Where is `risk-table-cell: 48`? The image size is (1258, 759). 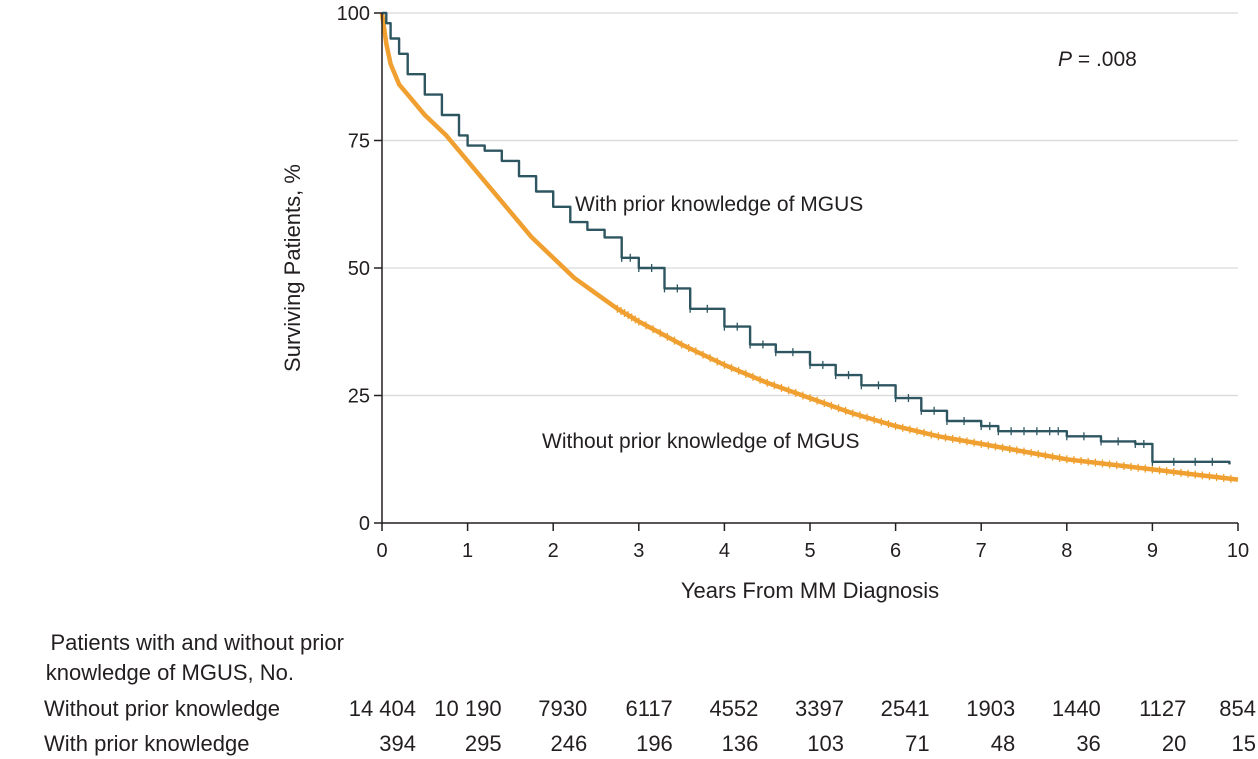 risk-table-cell: 48 is located at coordinates (1003, 743).